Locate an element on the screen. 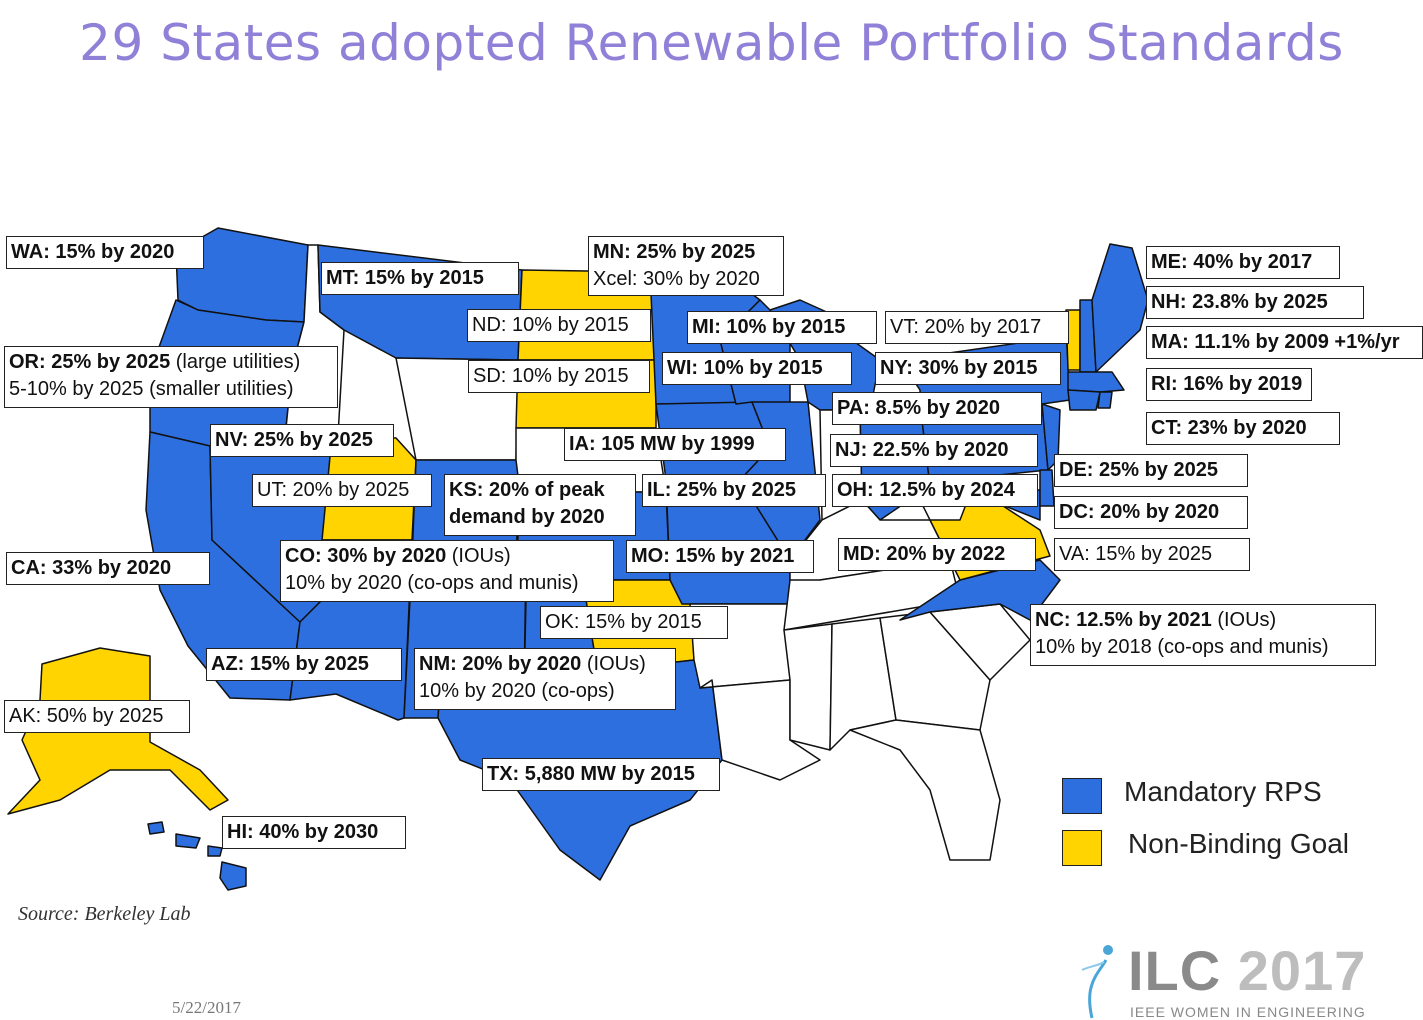  label-AK: AK: 50% by 2025 is located at coordinates (97, 716).